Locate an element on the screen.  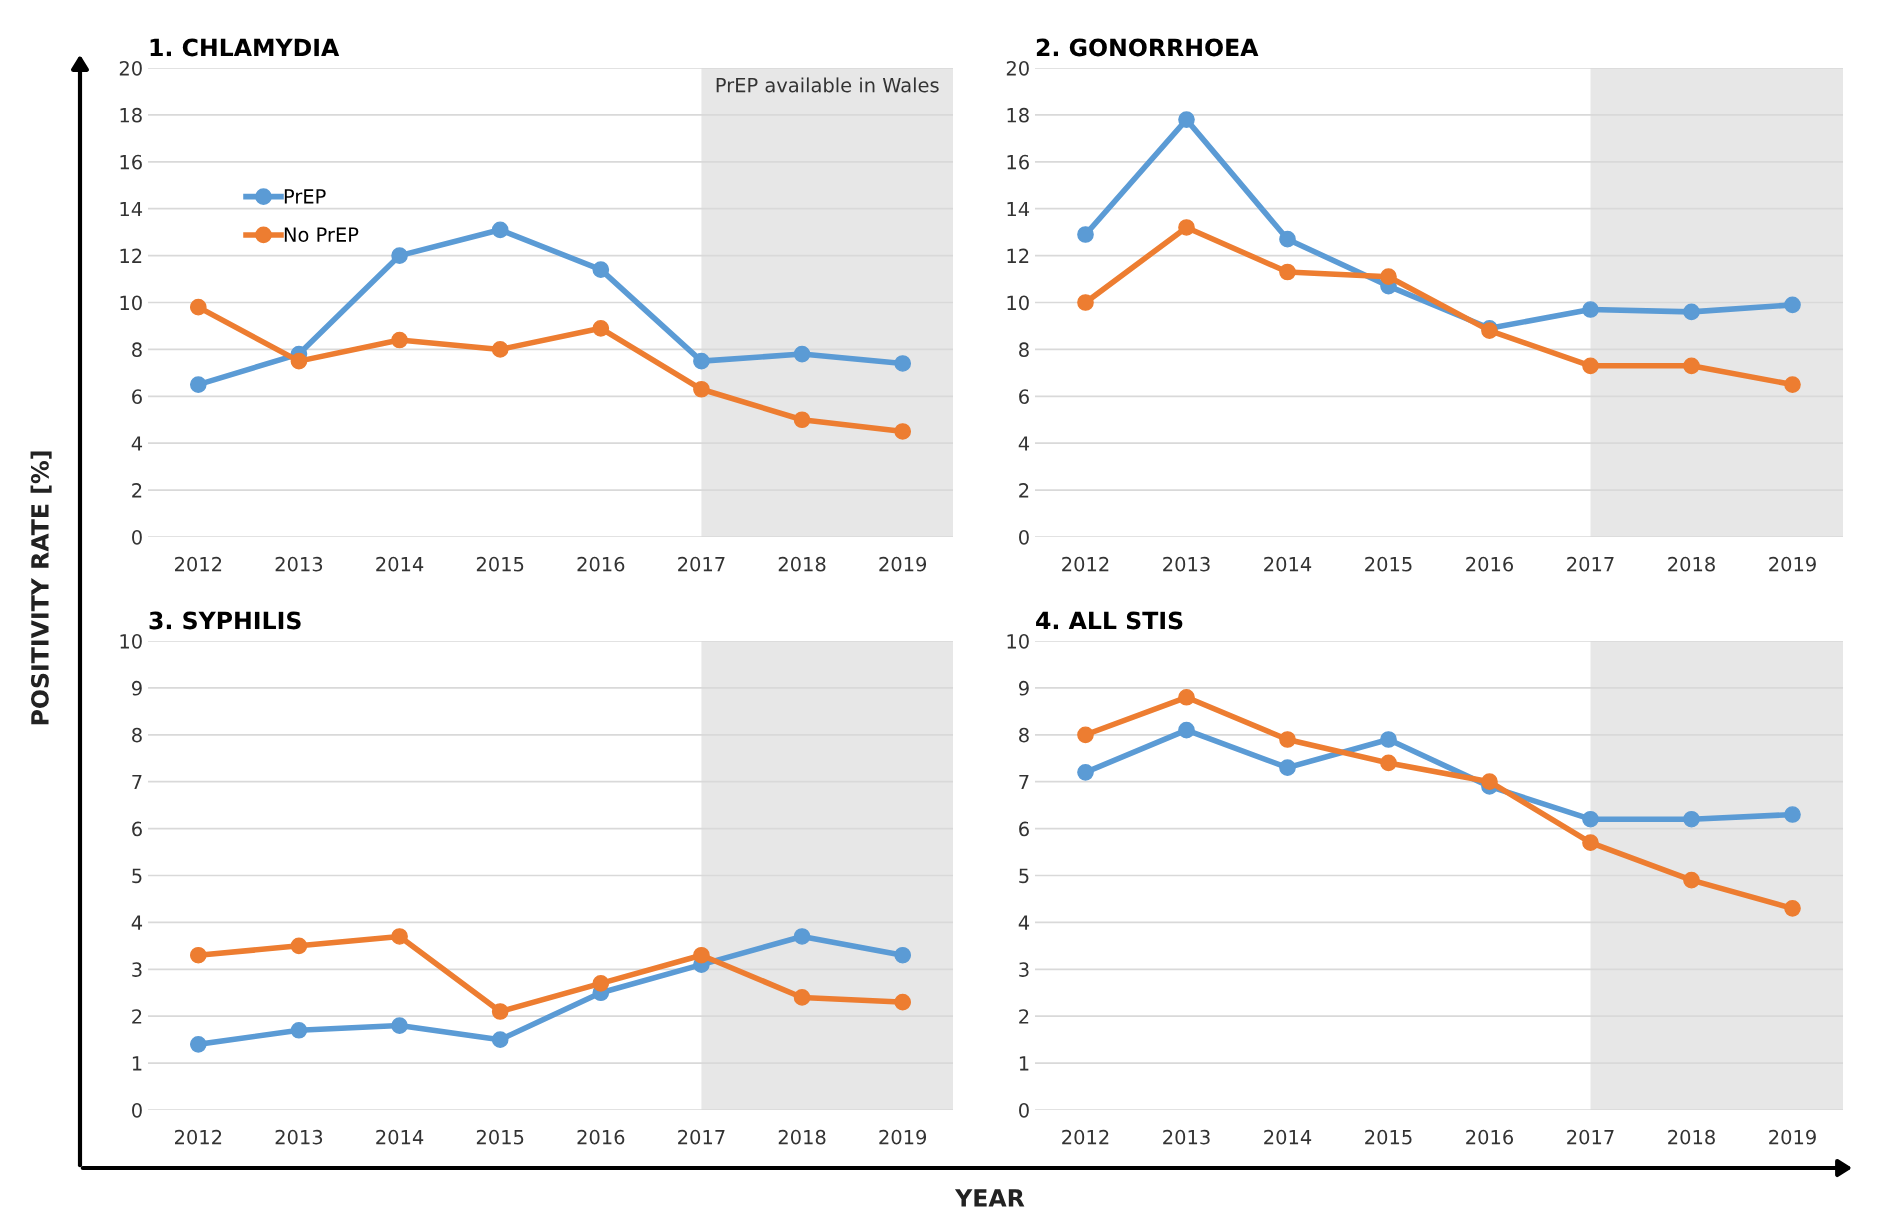
x-axis-title: YEAR is located at coordinates (989, 1198).